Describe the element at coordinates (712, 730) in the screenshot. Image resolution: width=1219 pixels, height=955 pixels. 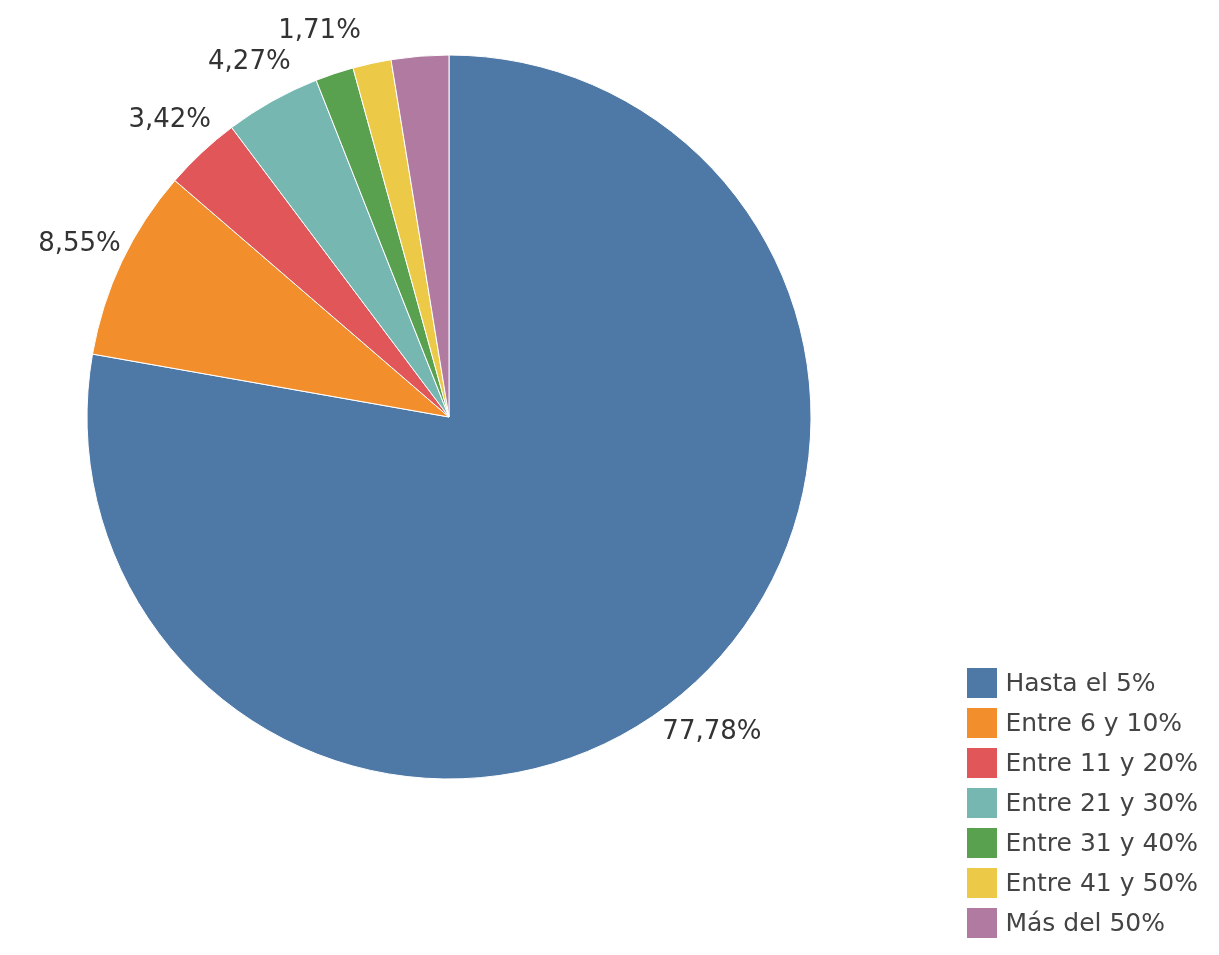
I see `data-label: 77,78%` at that location.